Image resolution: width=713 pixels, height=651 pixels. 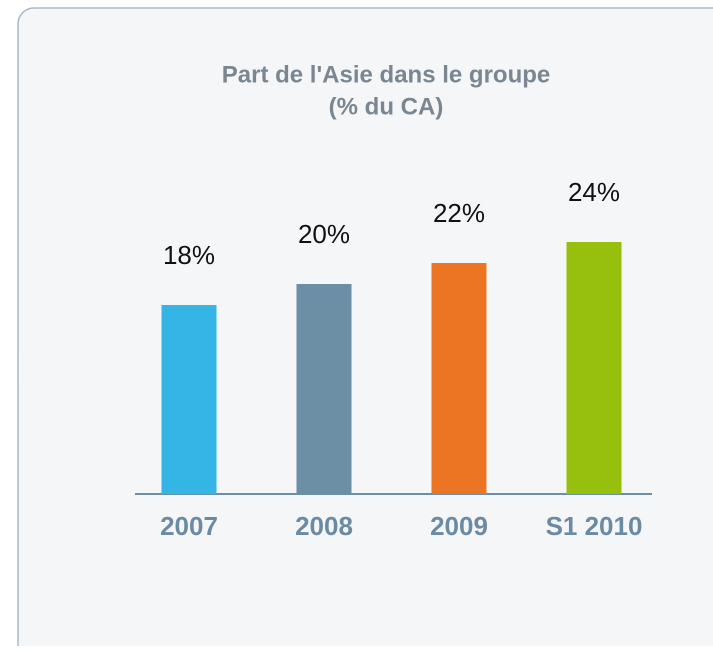 What do you see at coordinates (594, 192) in the screenshot?
I see `value-label: 24%` at bounding box center [594, 192].